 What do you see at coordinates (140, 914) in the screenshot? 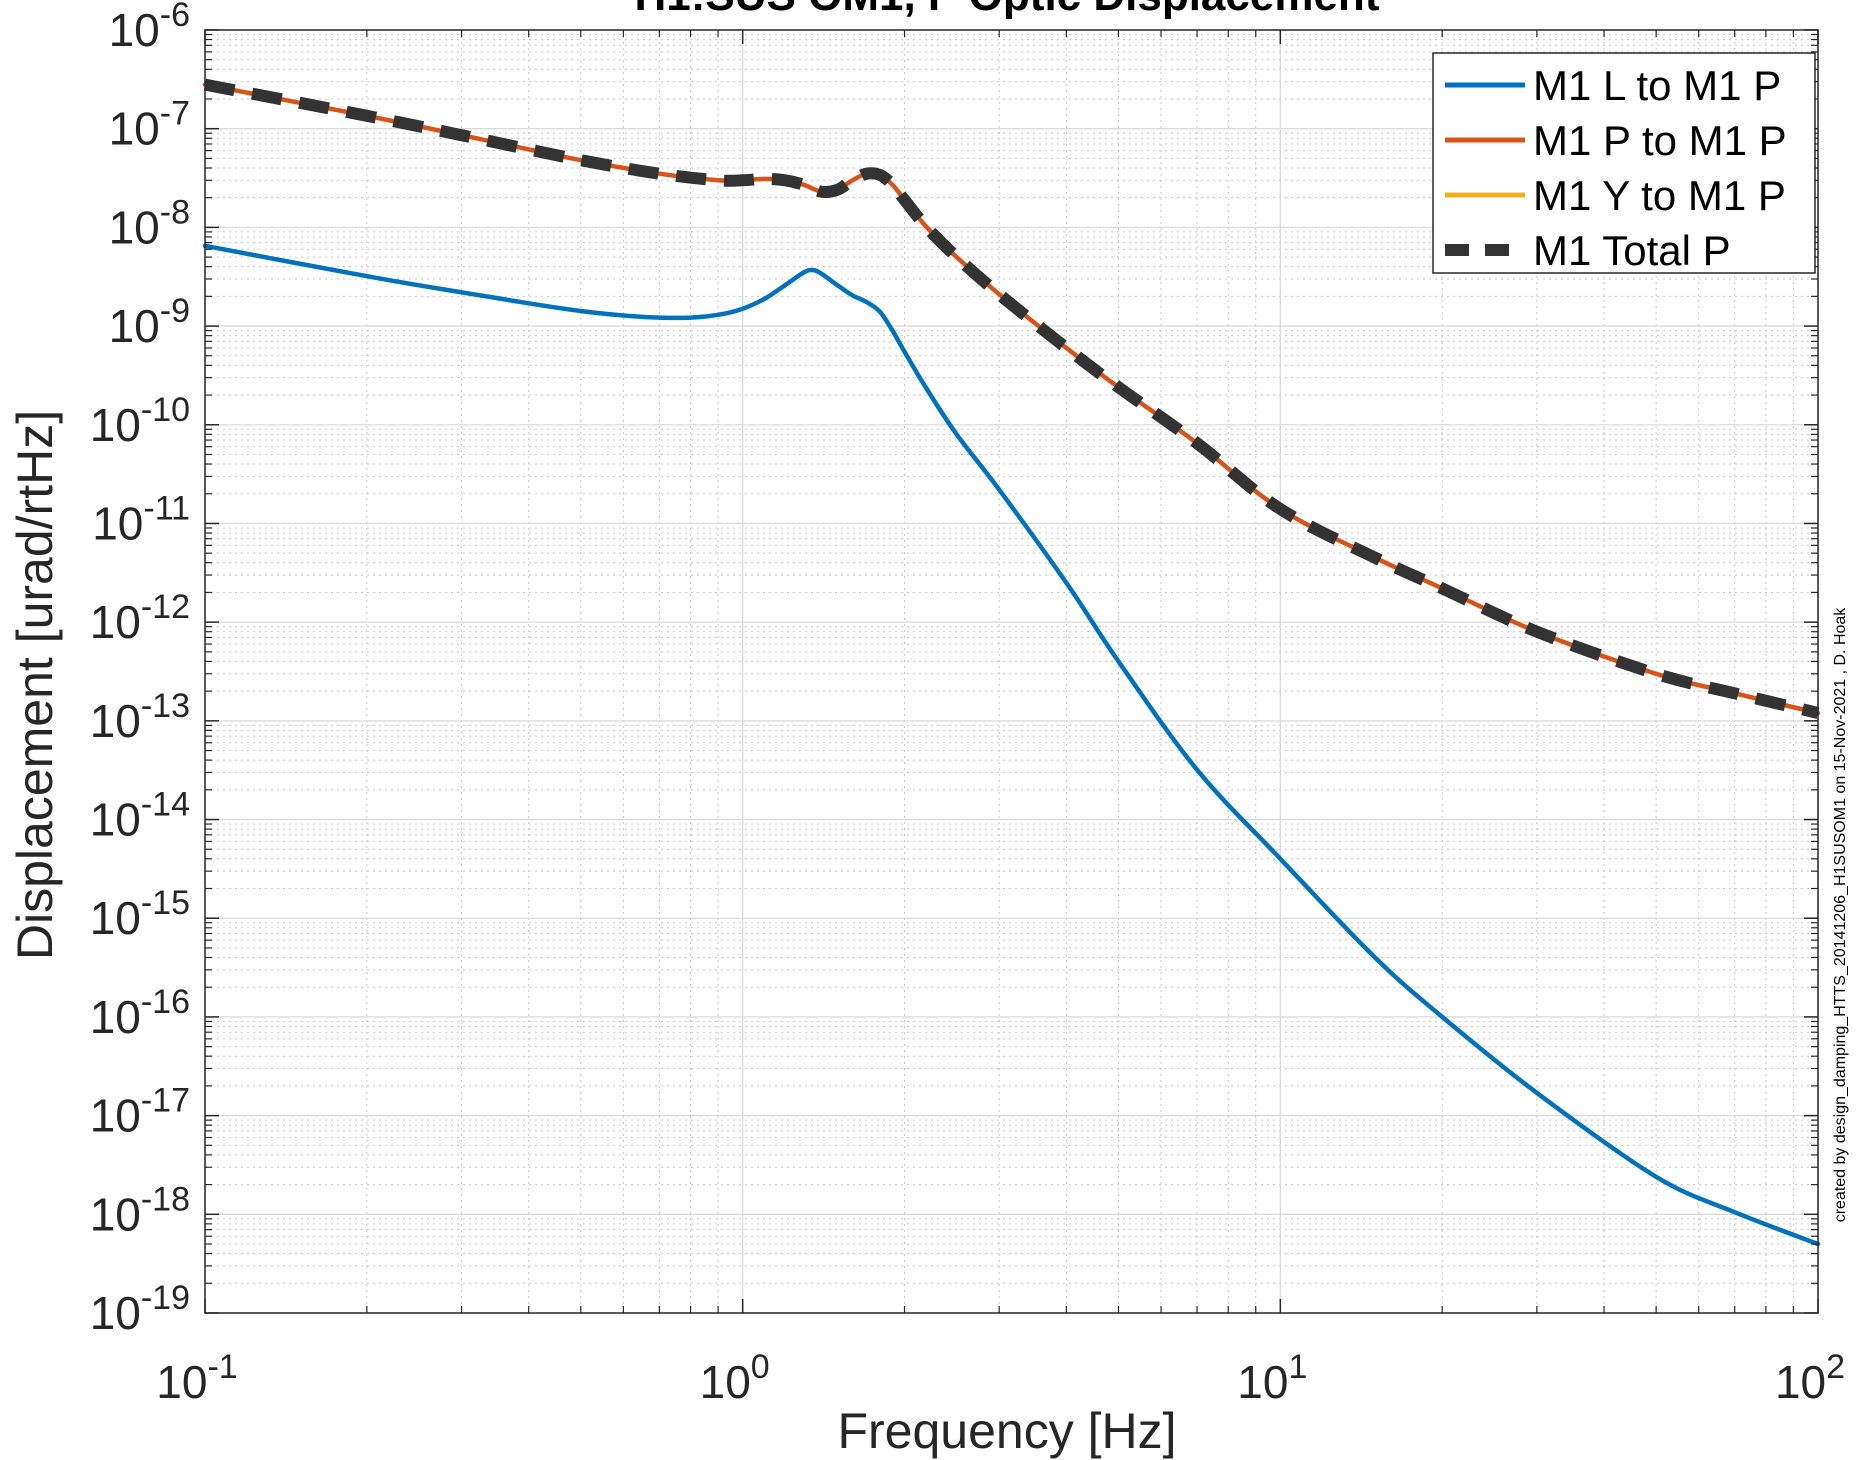
I see `y-tick-label: 10⁻¹⁵` at bounding box center [140, 914].